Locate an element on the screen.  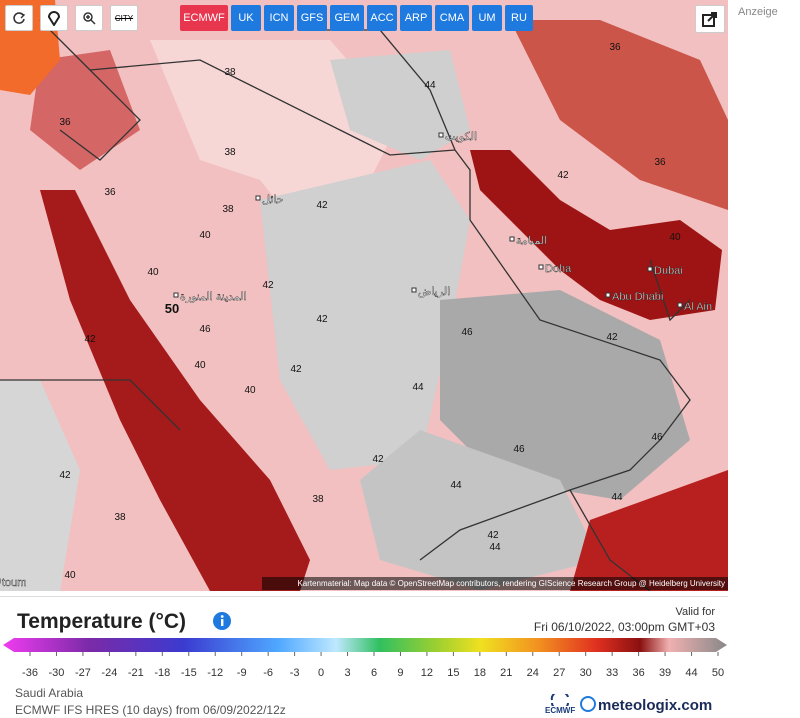
model-button: ECMWF is located at coordinates (204, 18).